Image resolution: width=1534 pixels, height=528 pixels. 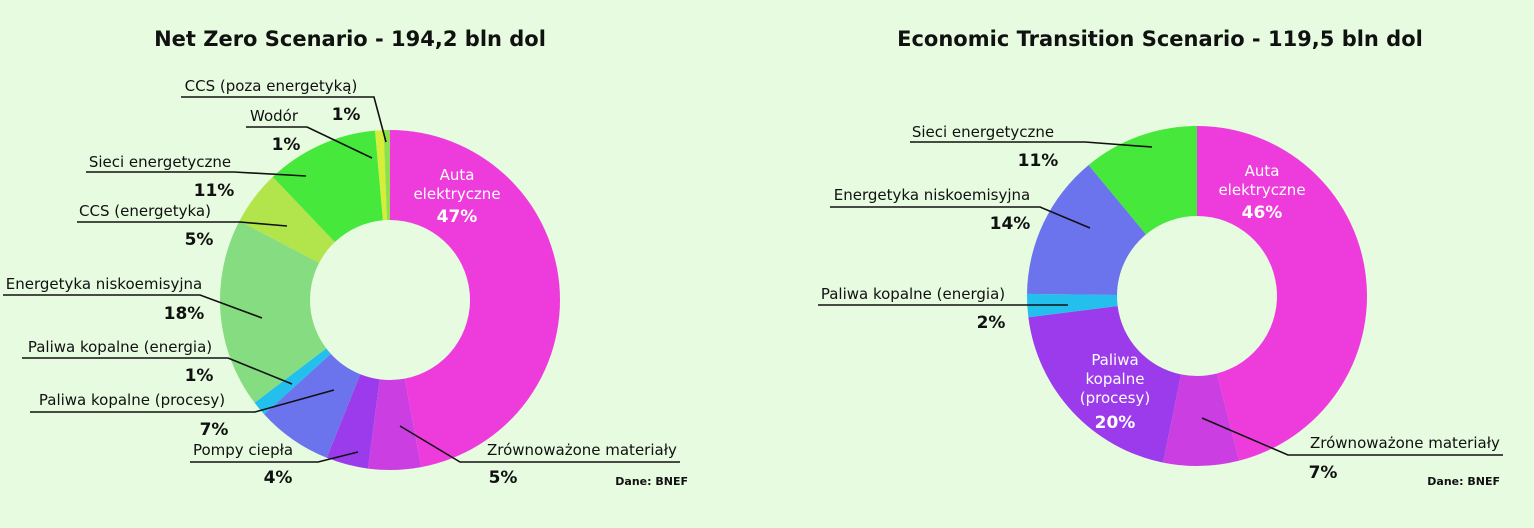 What do you see at coordinates (286, 145) in the screenshot?
I see `slice-percent-wodor: 1%` at bounding box center [286, 145].